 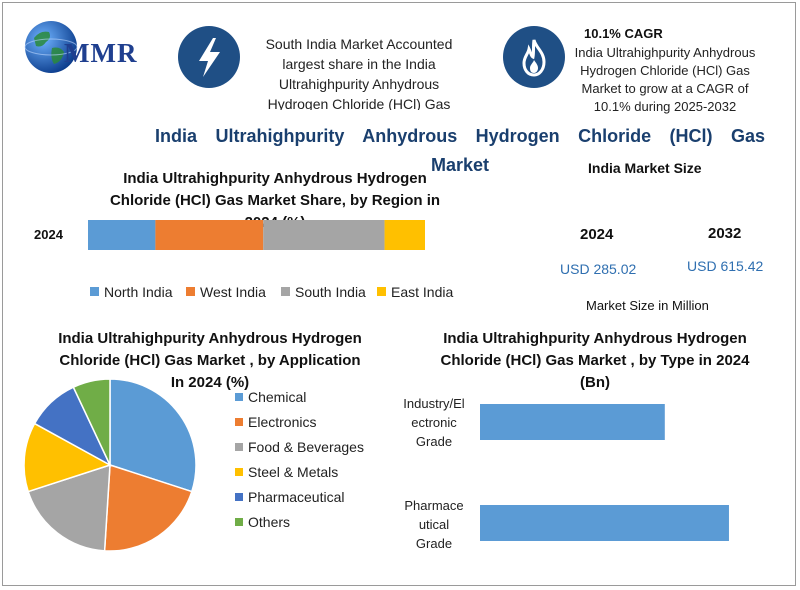 I want to click on pie-slice-electronics, so click(x=148, y=507).